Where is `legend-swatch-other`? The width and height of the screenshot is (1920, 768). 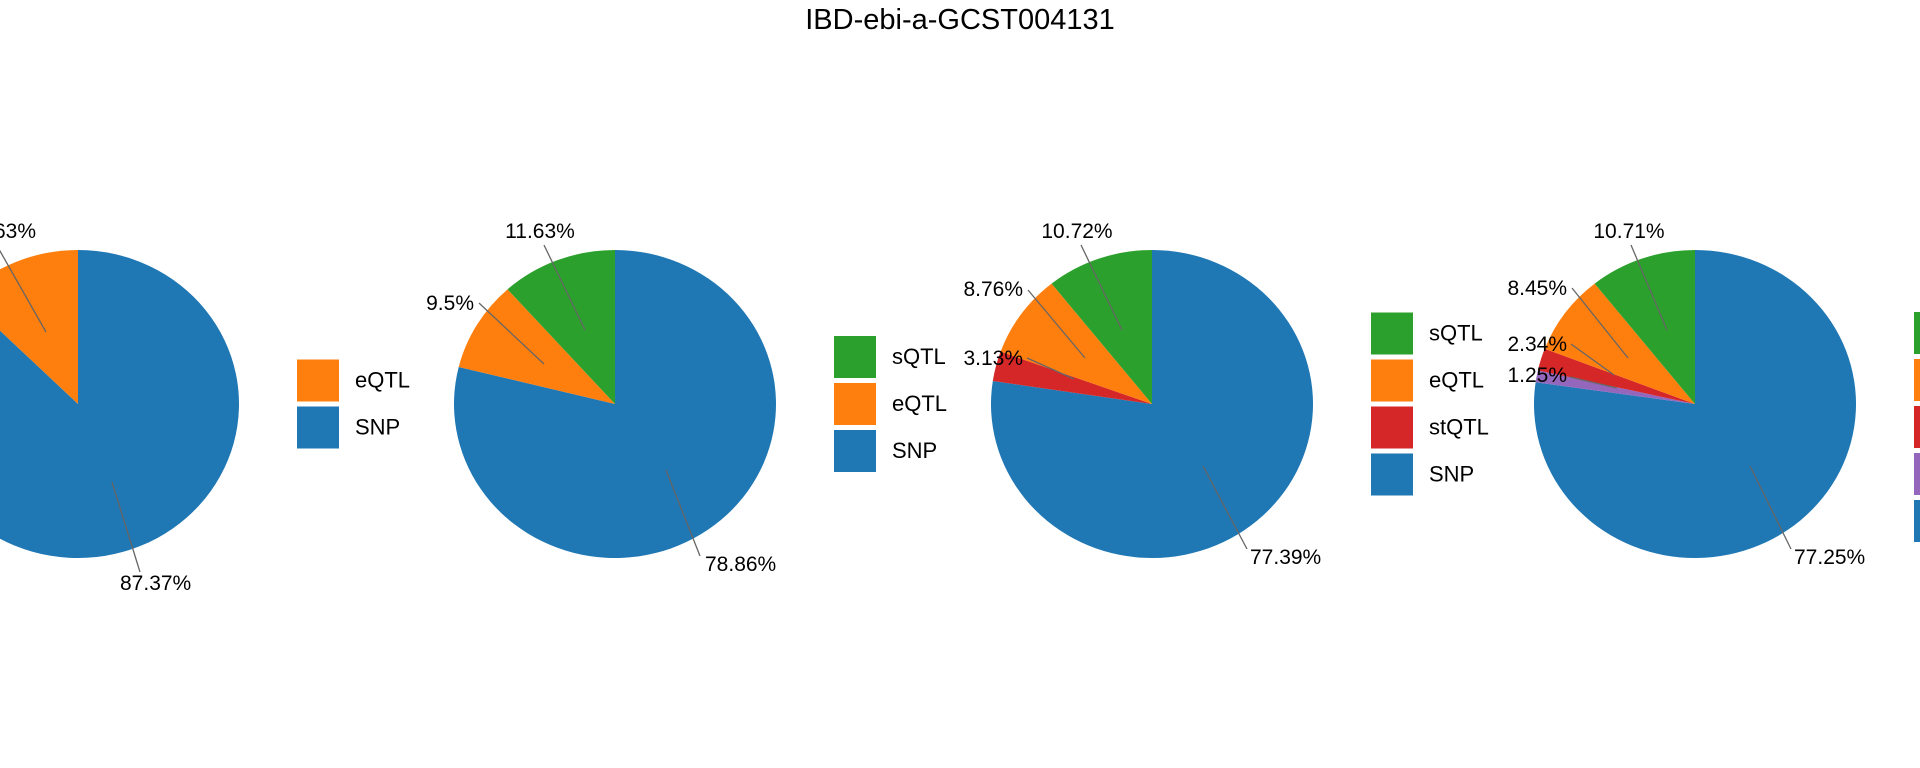 legend-swatch-other is located at coordinates (1917, 474).